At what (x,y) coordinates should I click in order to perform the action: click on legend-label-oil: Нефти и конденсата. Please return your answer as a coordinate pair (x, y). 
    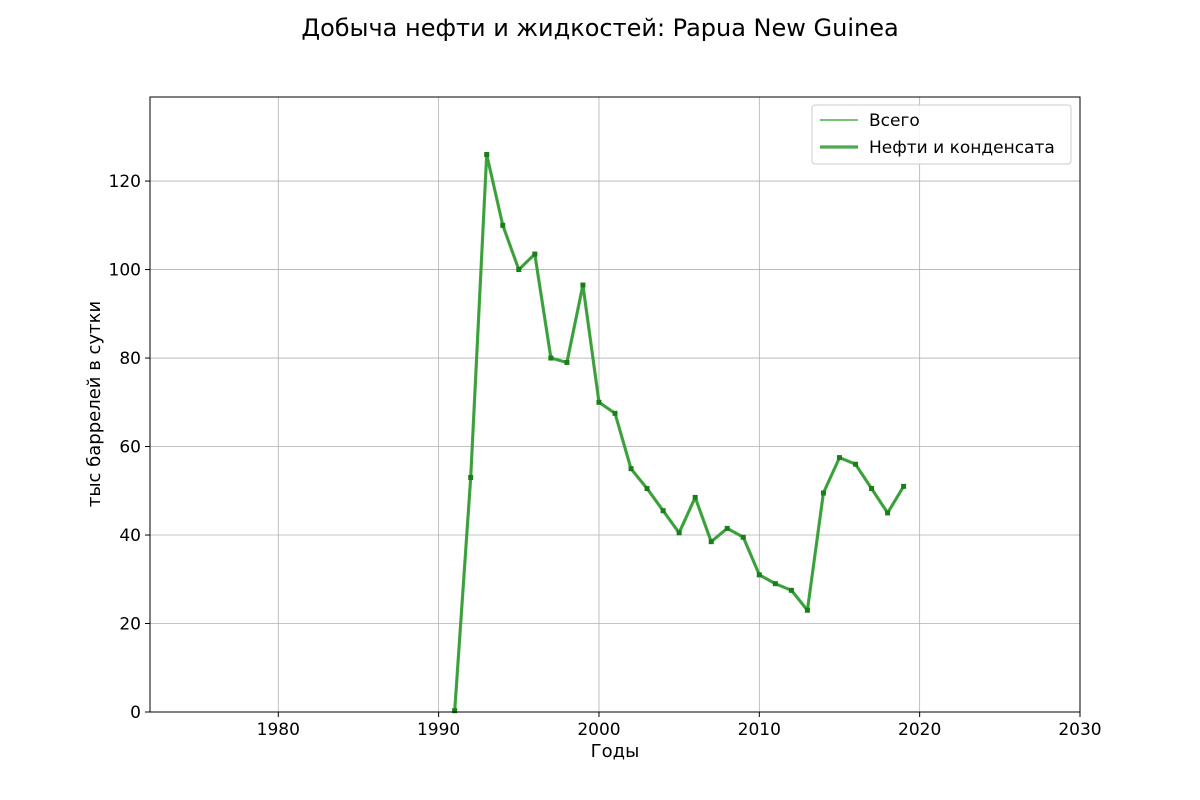
    Looking at the image, I should click on (962, 148).